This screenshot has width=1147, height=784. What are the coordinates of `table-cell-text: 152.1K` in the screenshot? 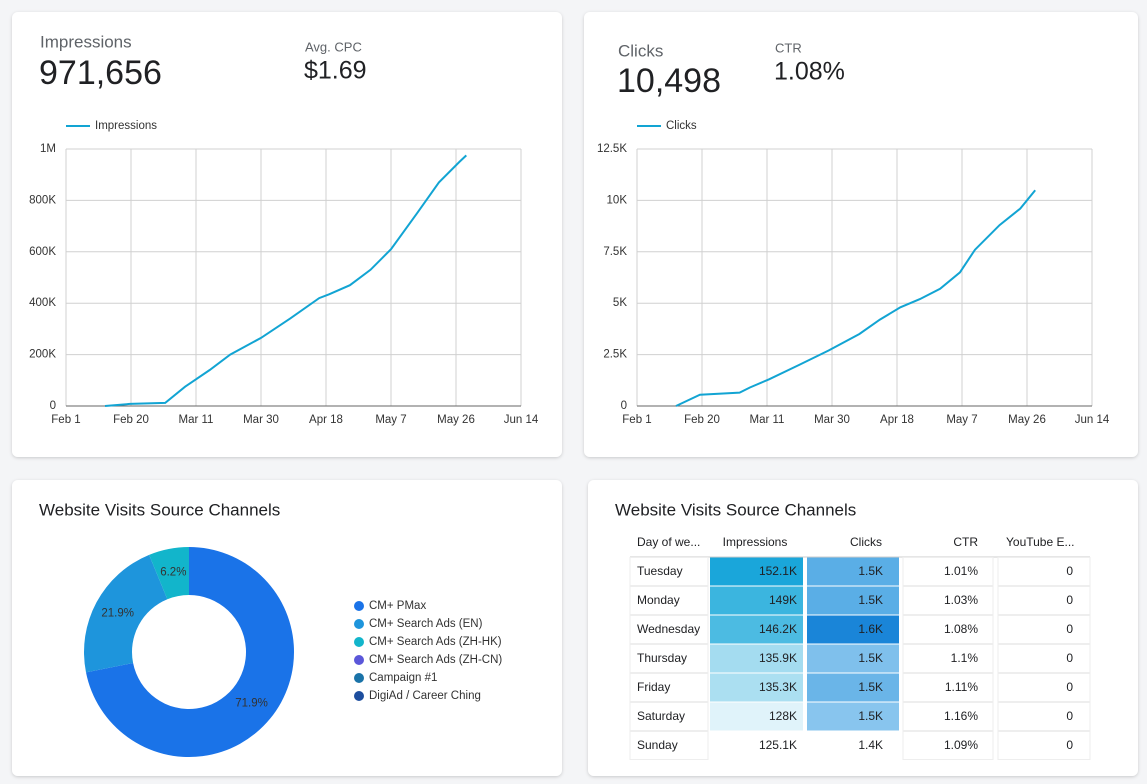 It's located at (778, 571).